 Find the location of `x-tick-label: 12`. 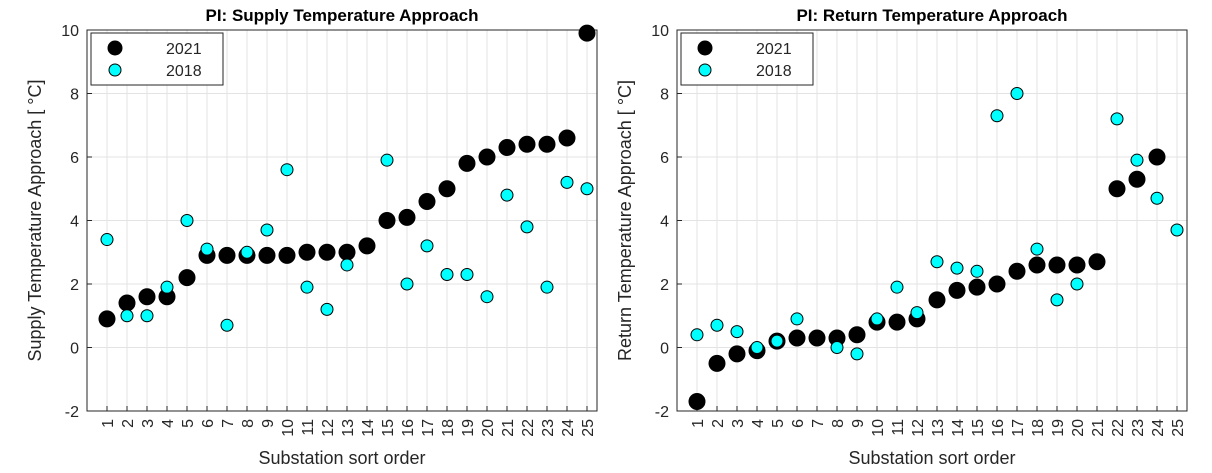

x-tick-label: 12 is located at coordinates (328, 428).